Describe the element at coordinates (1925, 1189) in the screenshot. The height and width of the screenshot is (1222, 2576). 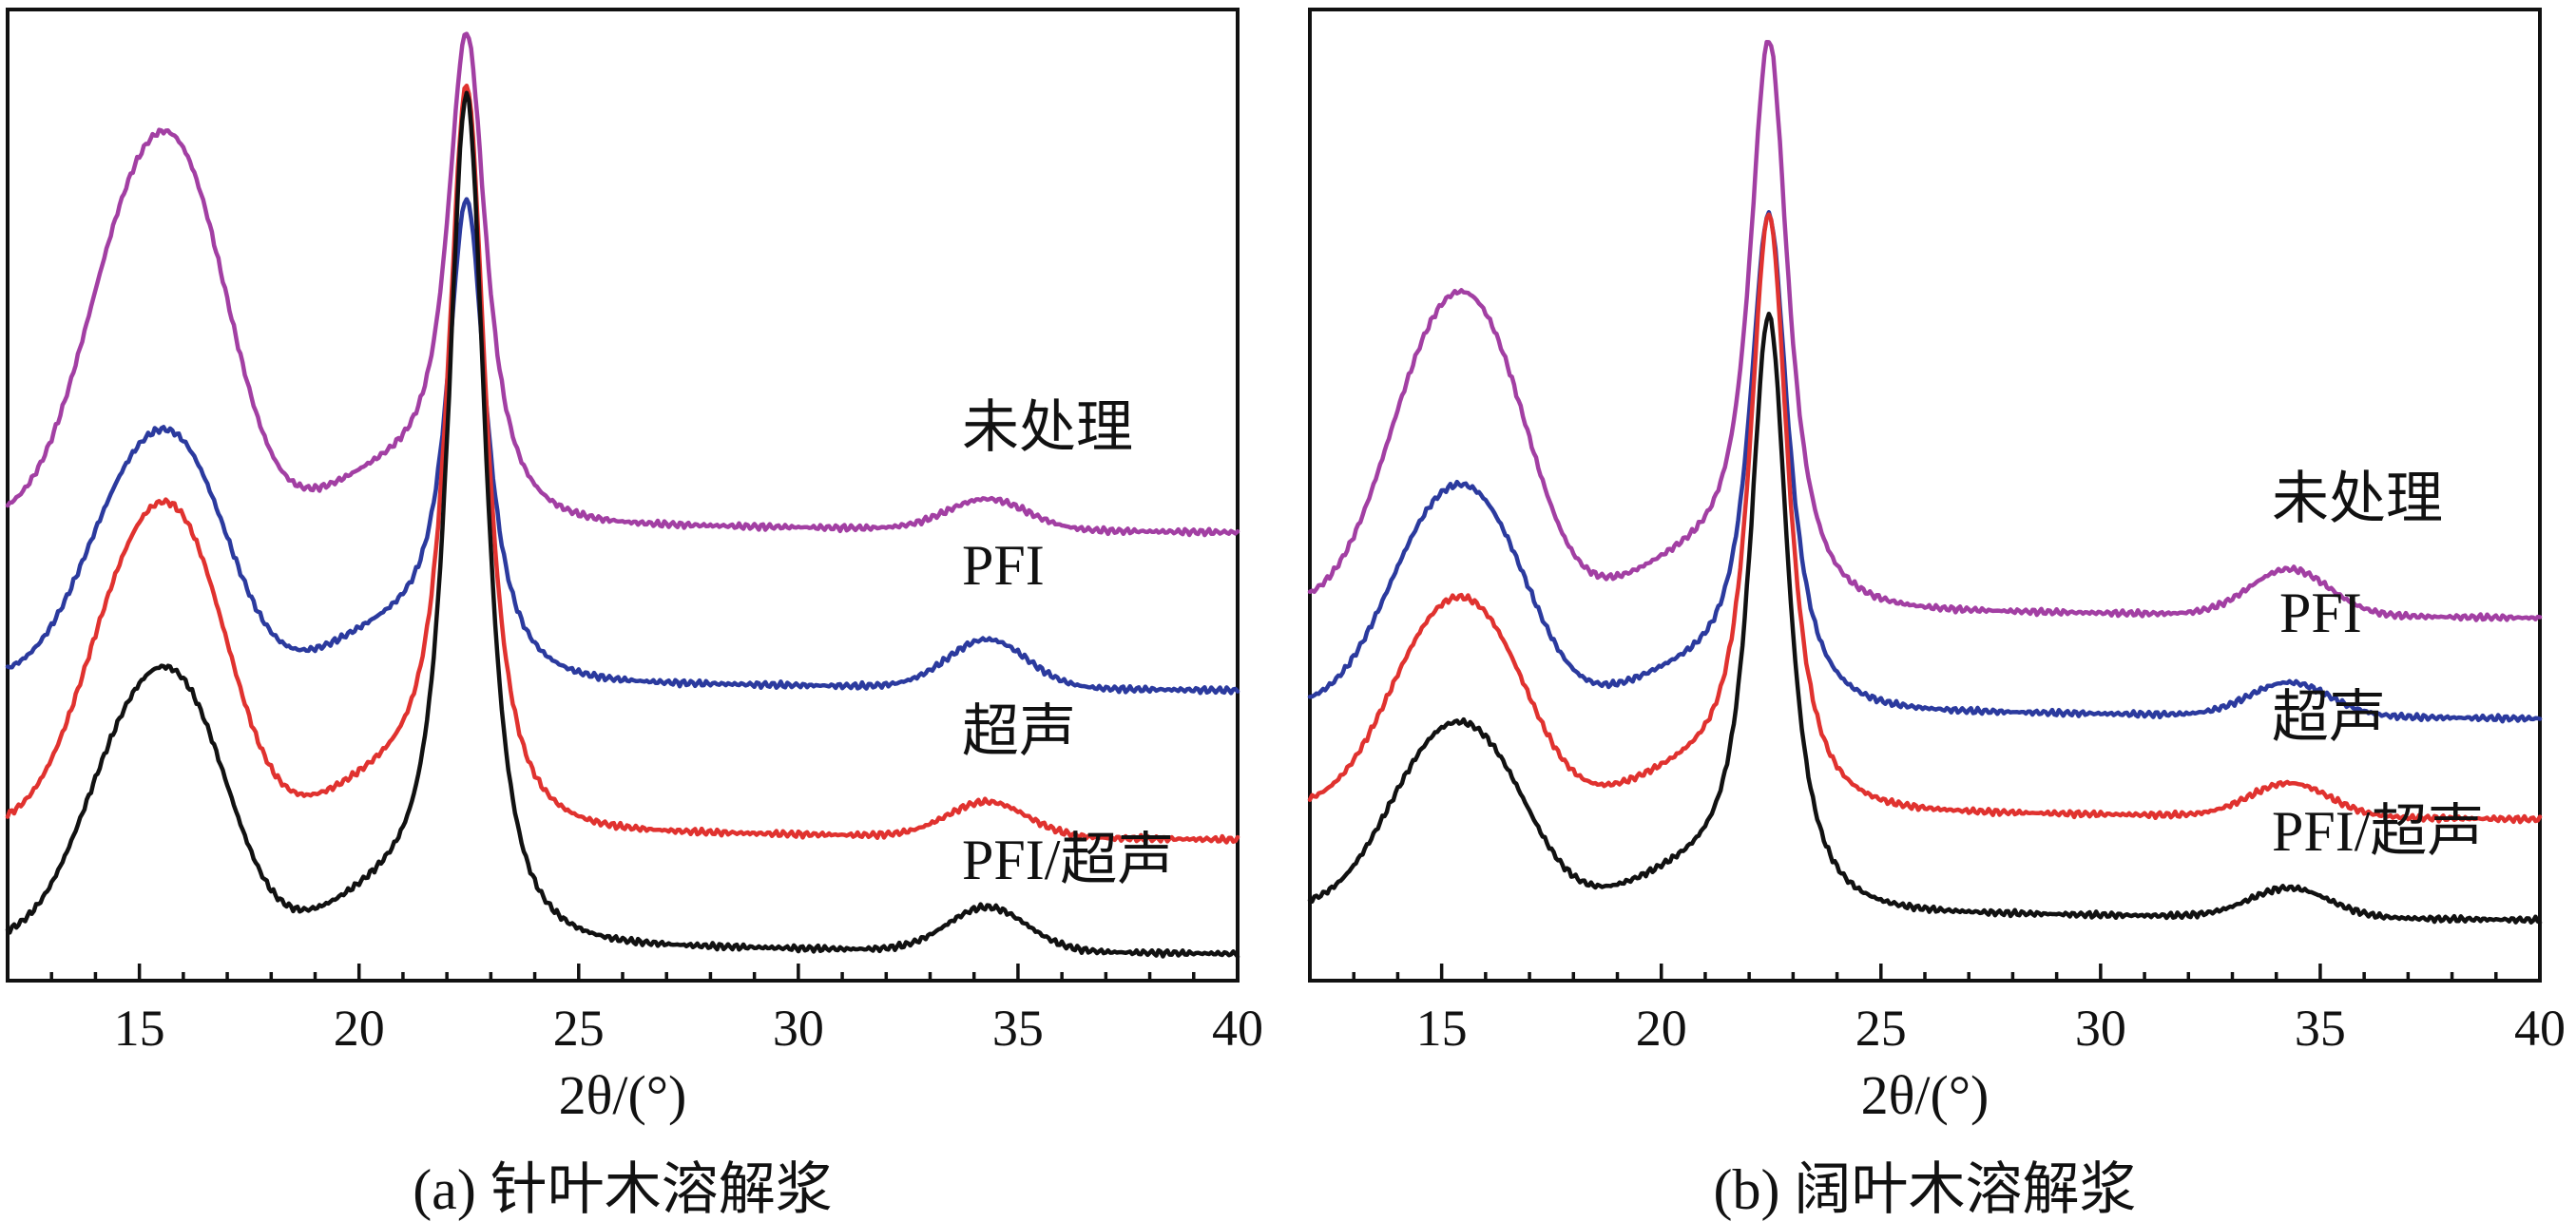
I see `panel-caption: (b) 阔叶木溶解浆` at that location.